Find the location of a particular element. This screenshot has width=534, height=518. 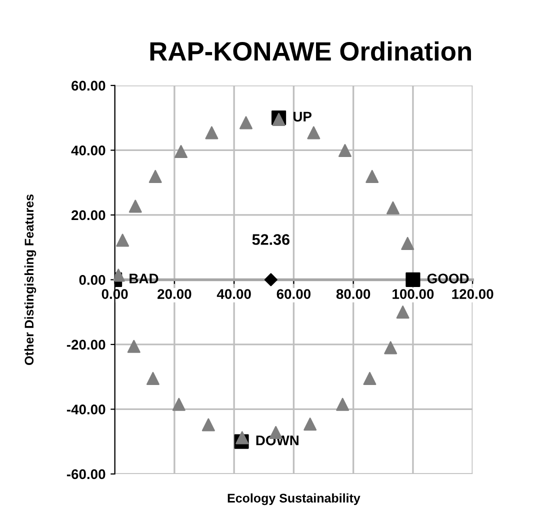

x-axis-title: Ecology Sustainability is located at coordinates (294, 499).